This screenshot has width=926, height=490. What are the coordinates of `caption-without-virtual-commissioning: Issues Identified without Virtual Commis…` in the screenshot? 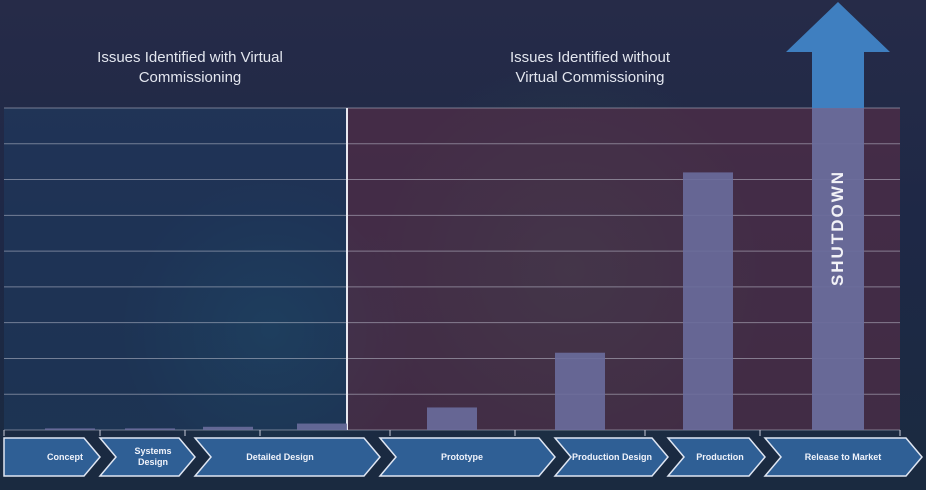 It's located at (590, 67).